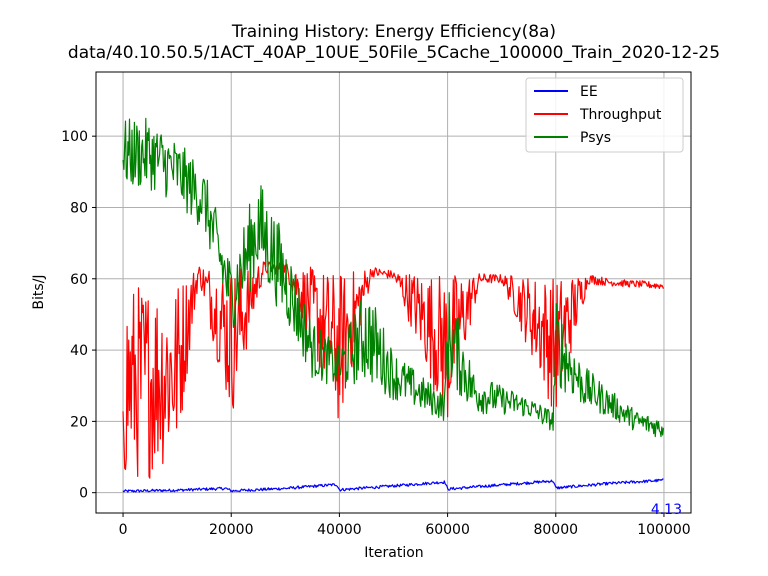 This screenshot has height=576, width=768. I want to click on y-tick-label: 0, so click(83, 494).